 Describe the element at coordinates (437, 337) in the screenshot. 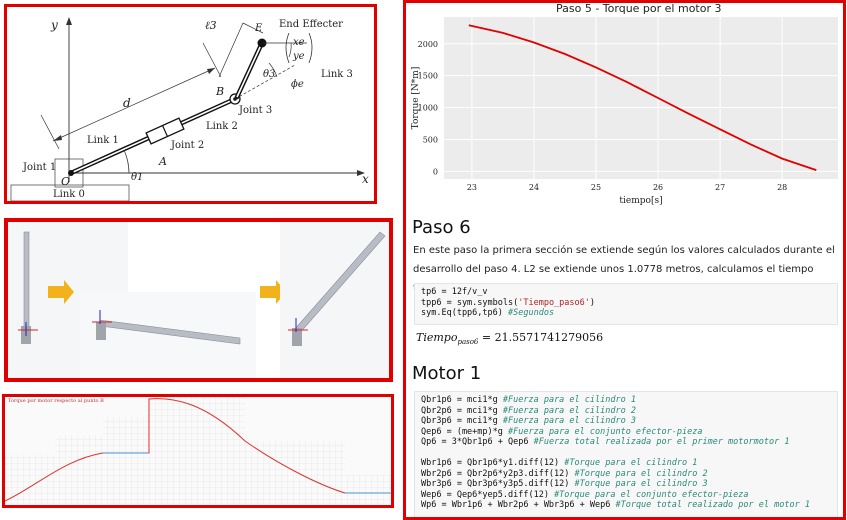

I see `output-lhs: Tiempo` at that location.